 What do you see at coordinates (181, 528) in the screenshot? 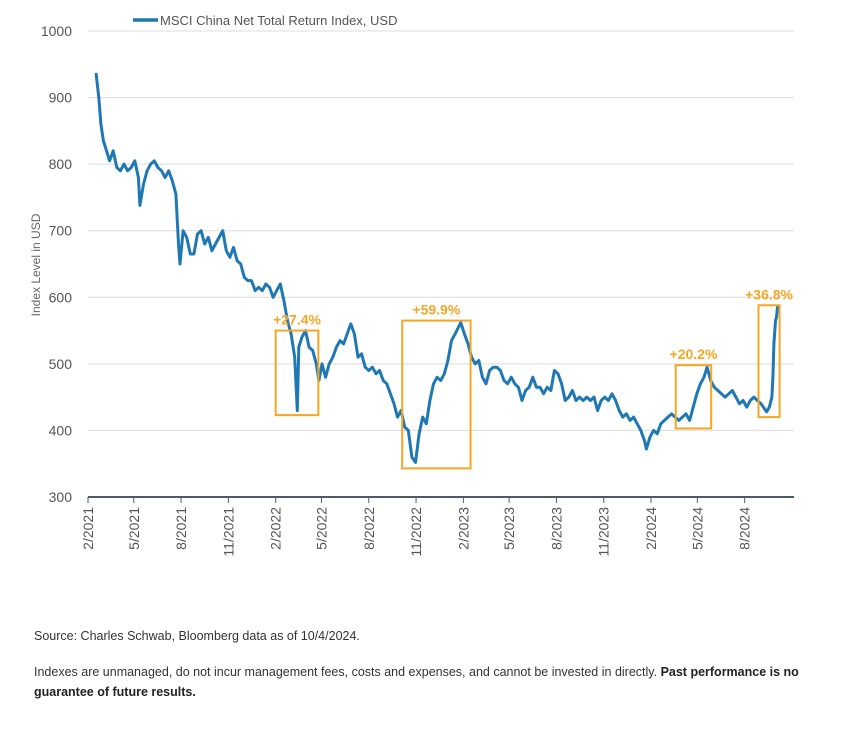
I see `x-tick-label: 8/2021` at bounding box center [181, 528].